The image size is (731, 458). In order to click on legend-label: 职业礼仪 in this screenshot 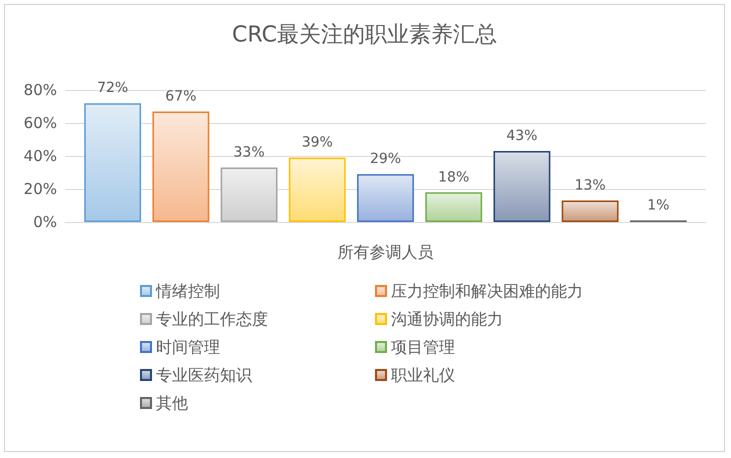, I will do `click(423, 375)`.